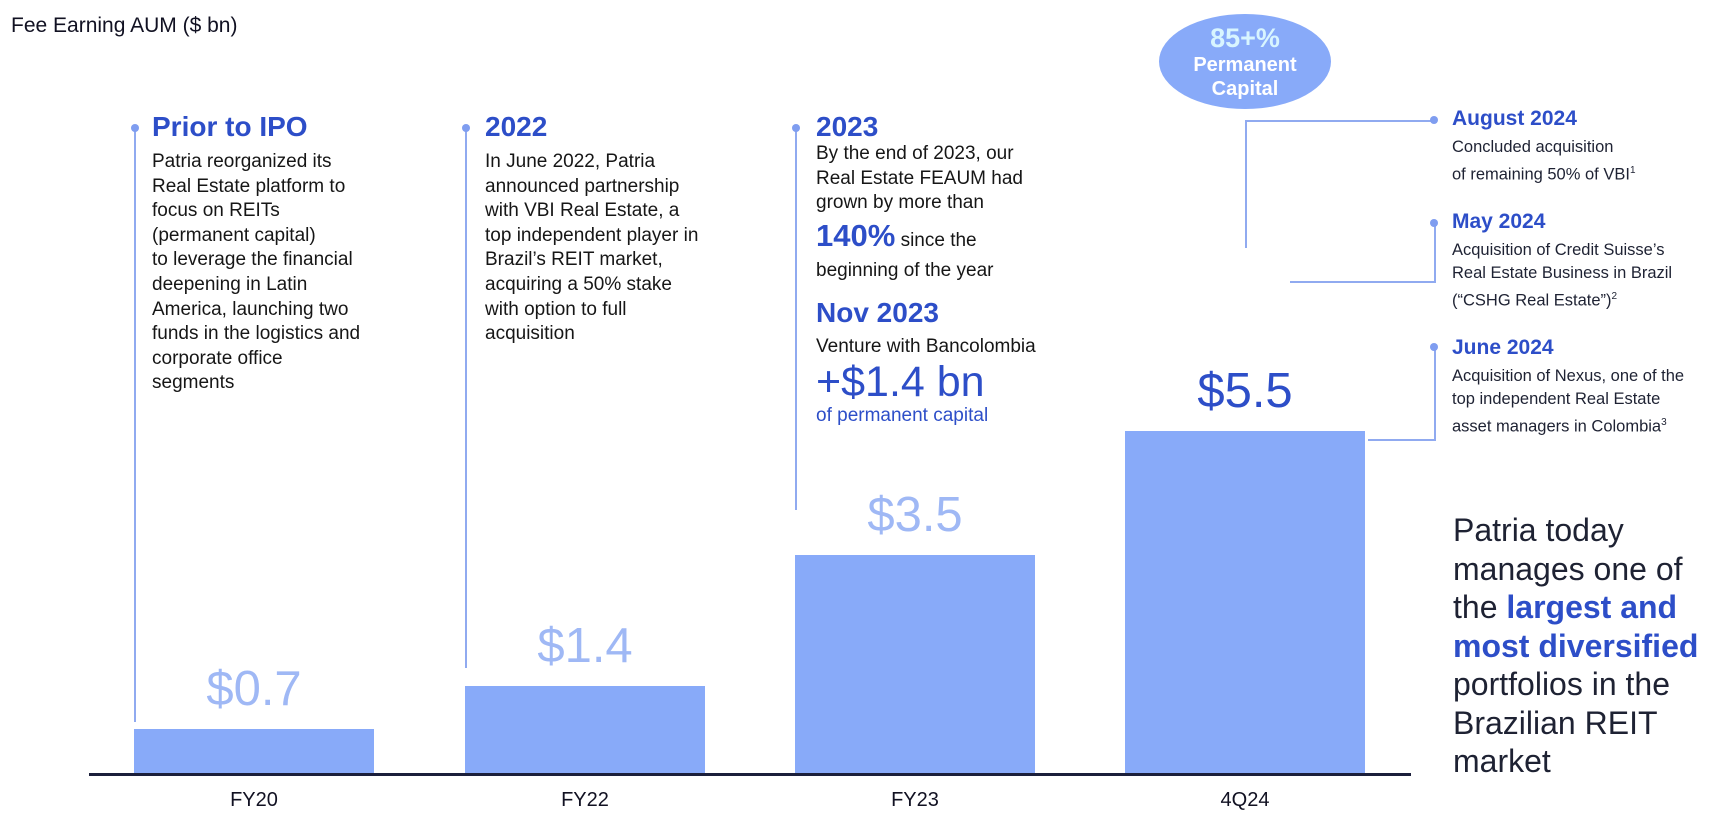 The image size is (1724, 828). Describe the element at coordinates (856, 235) in the screenshot. I see `growth-percent: 140%` at that location.